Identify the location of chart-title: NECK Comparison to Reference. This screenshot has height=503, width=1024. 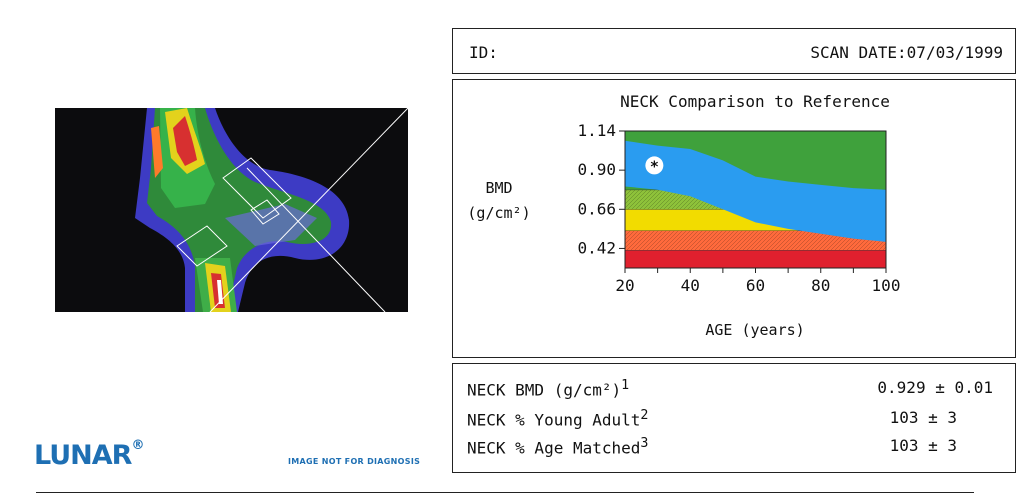
(755, 101).